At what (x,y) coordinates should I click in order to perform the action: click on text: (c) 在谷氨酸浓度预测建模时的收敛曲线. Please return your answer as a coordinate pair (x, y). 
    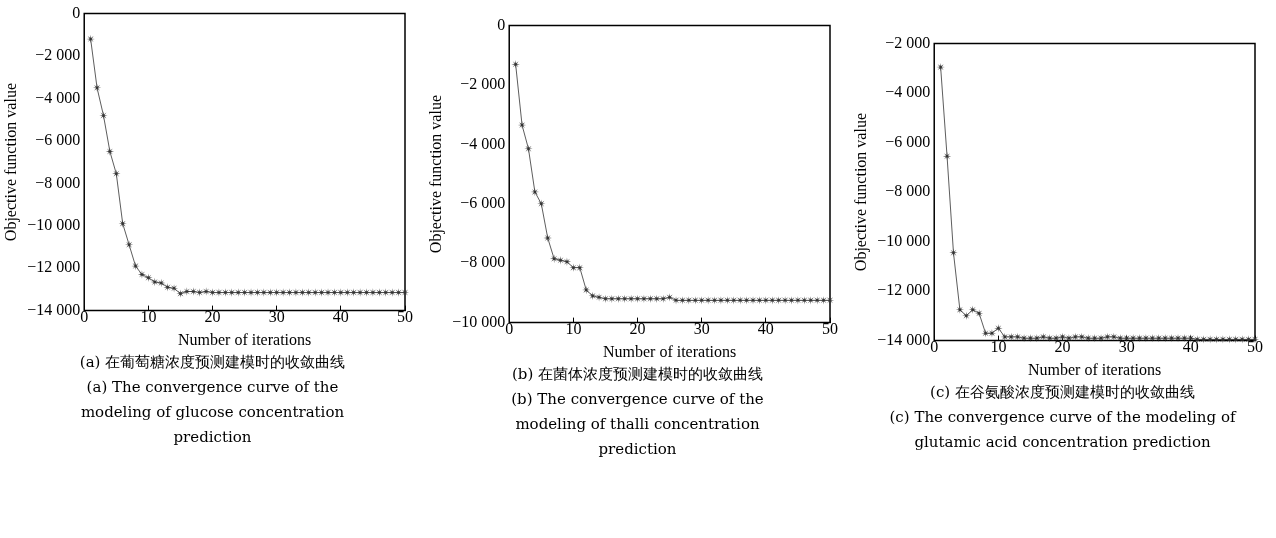
    Looking at the image, I should click on (1062, 392).